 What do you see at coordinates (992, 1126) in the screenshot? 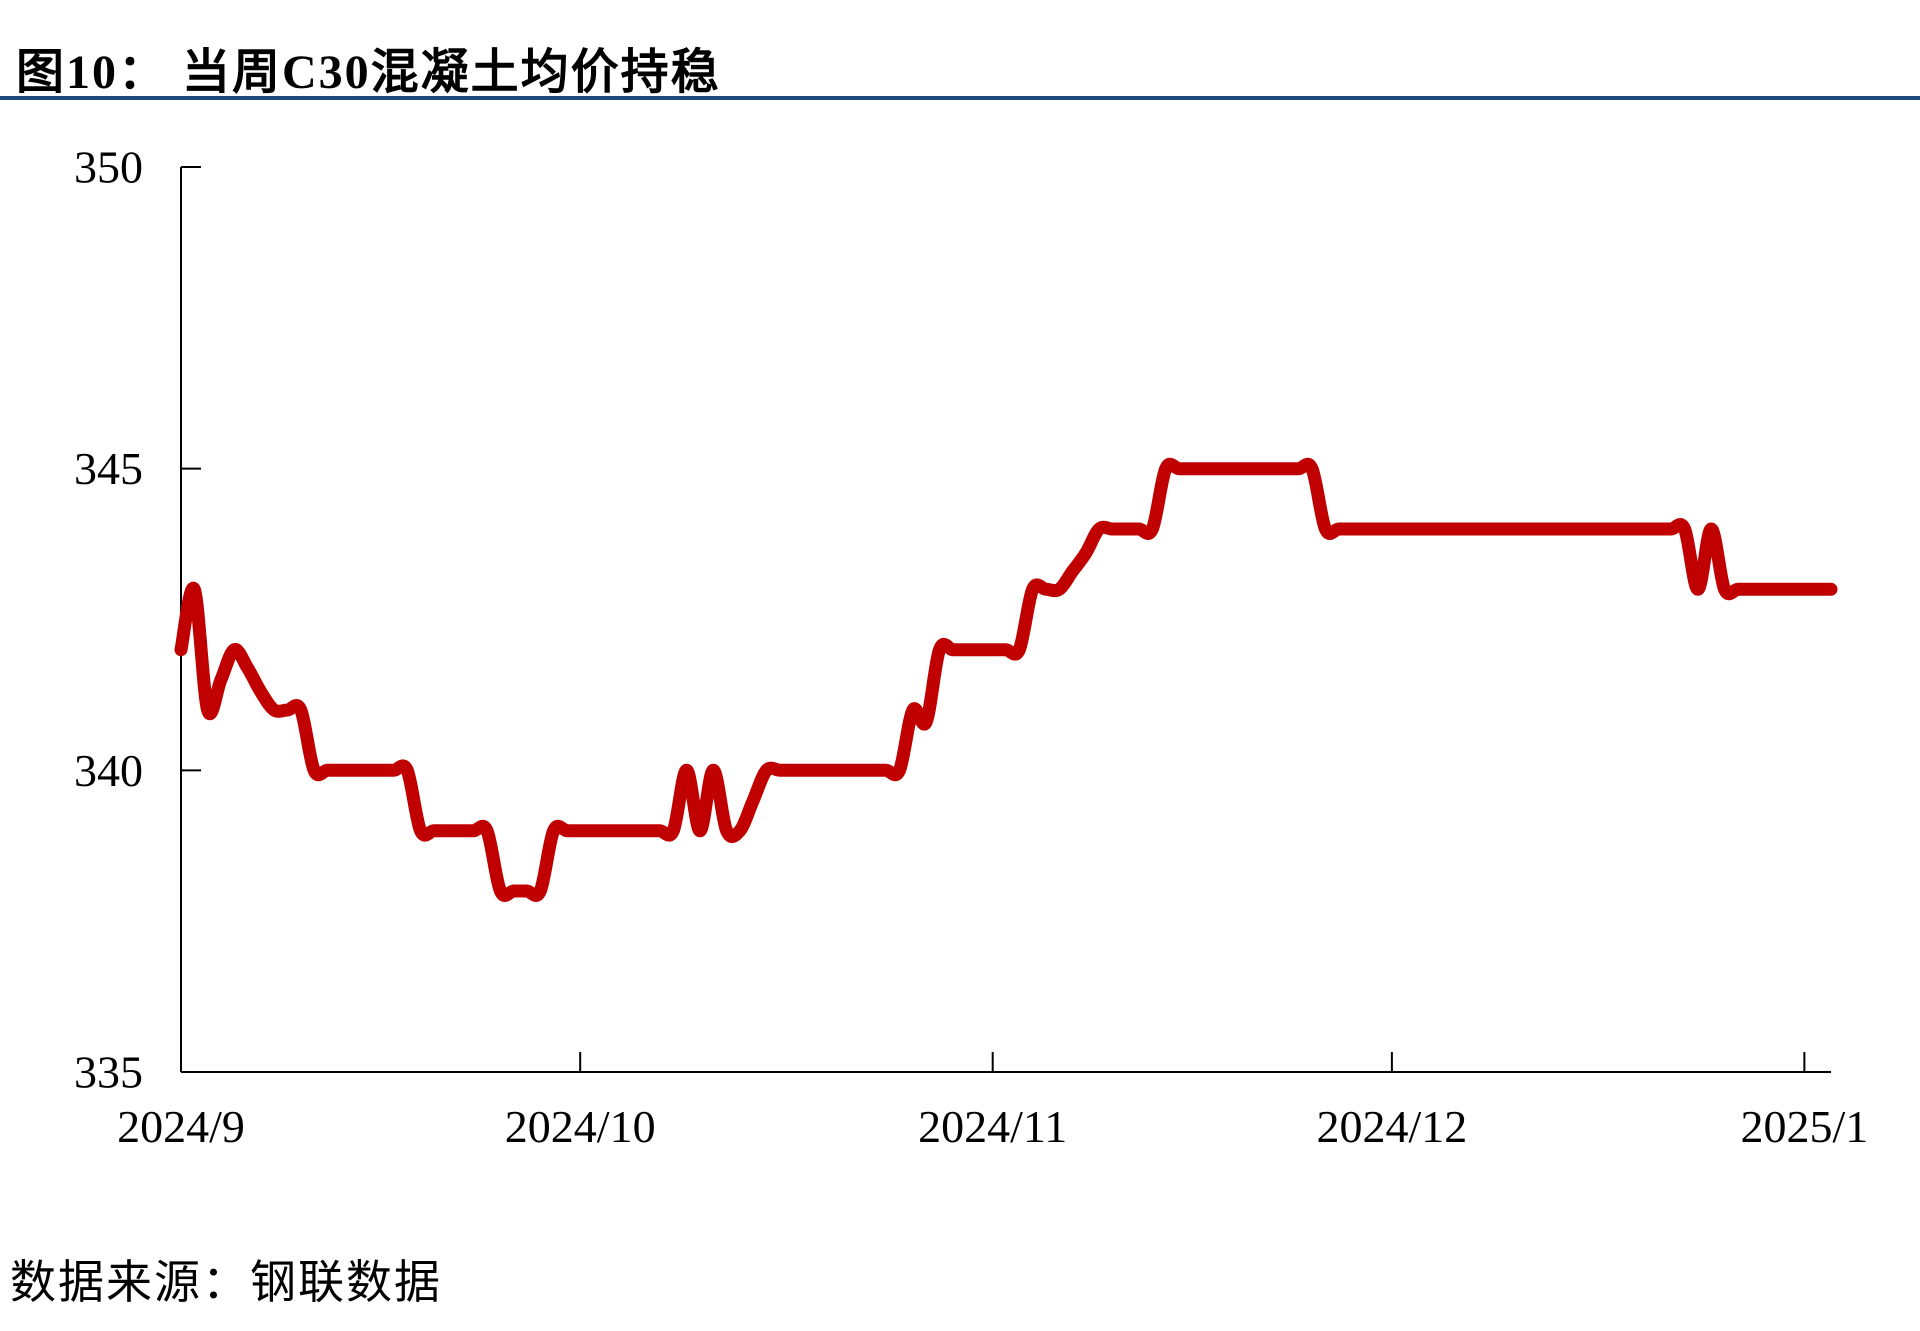
I see `x-tick-label: 2024/11` at bounding box center [992, 1126].